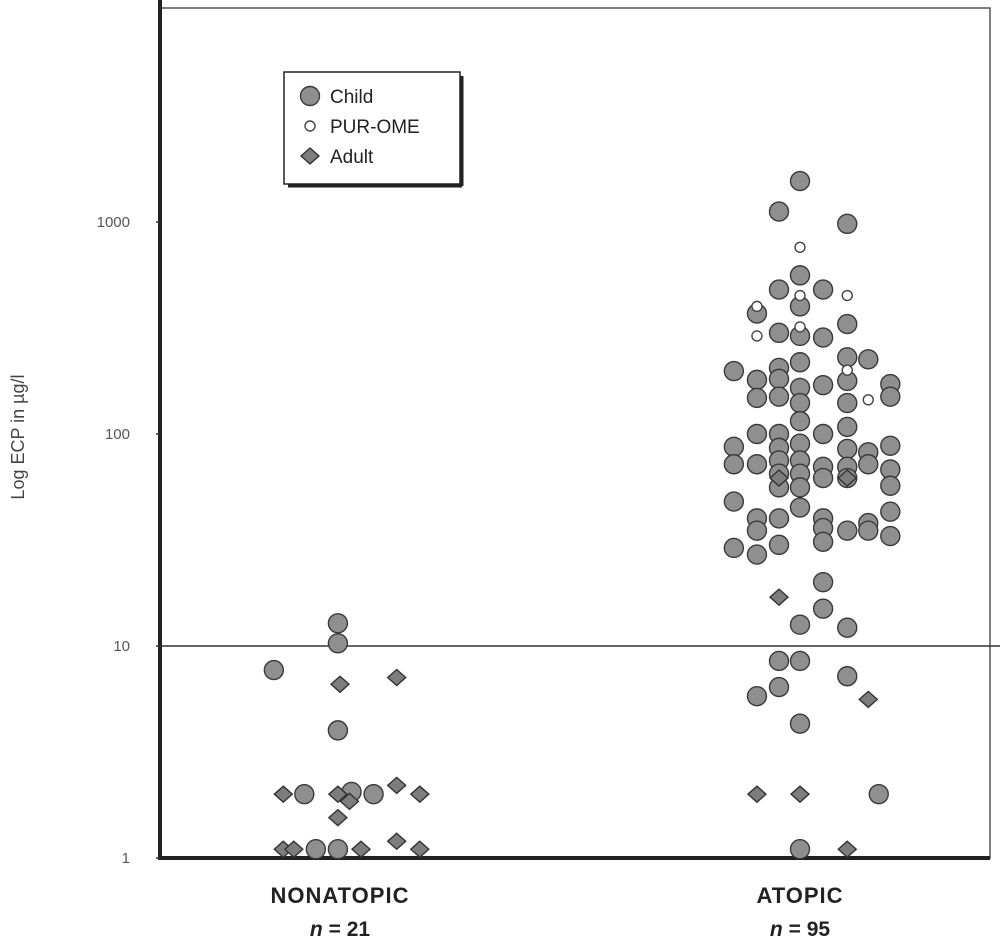  I want to click on legend-adult-label: Adult, so click(352, 157).